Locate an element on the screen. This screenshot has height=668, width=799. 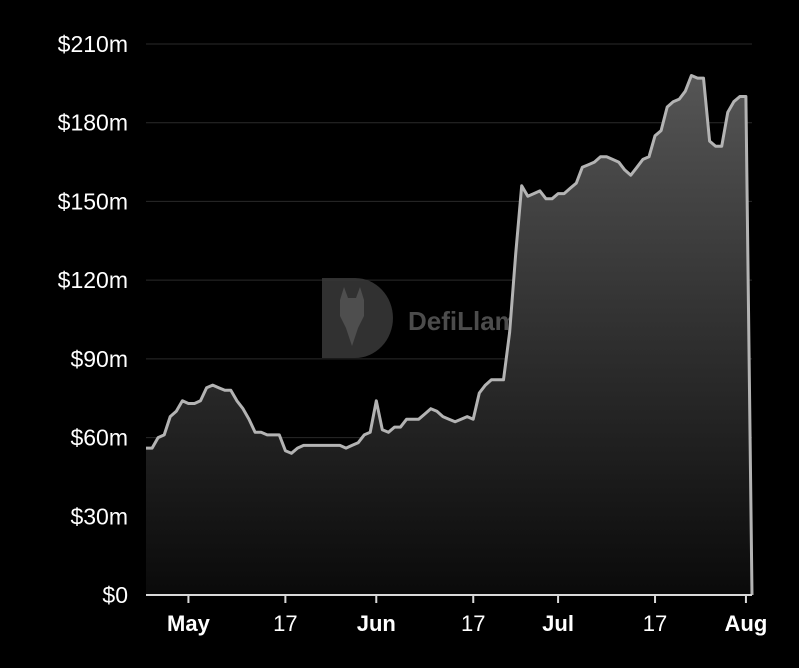
x-tick-label: Jun is located at coordinates (376, 623).